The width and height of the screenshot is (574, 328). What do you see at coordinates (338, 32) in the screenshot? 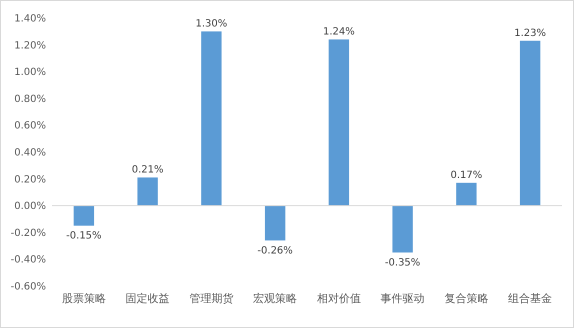
I see `data-label: 1.24%` at bounding box center [338, 32].